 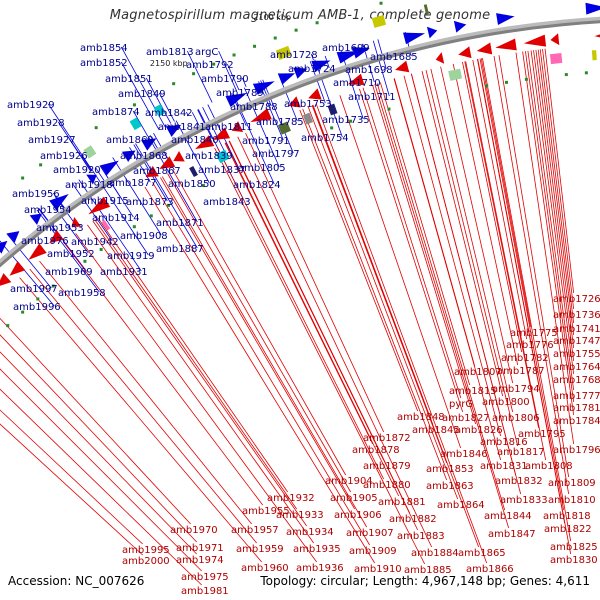 What do you see at coordinates (349, 481) in the screenshot?
I see `gene-label: amb1904` at bounding box center [349, 481].